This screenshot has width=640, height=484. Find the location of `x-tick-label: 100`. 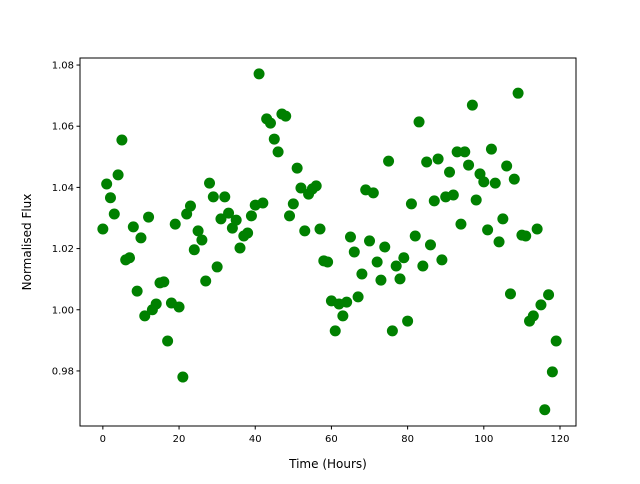

x-tick-label: 100 is located at coordinates (483, 439).